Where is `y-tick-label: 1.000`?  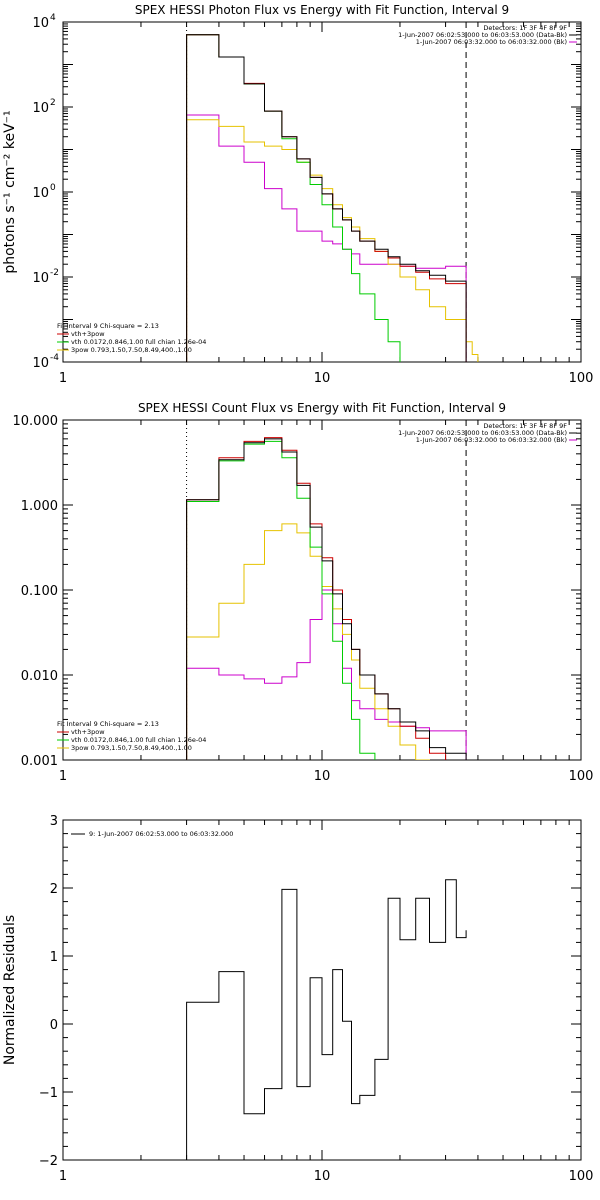
y-tick-label: 1.000 is located at coordinates (39, 506).